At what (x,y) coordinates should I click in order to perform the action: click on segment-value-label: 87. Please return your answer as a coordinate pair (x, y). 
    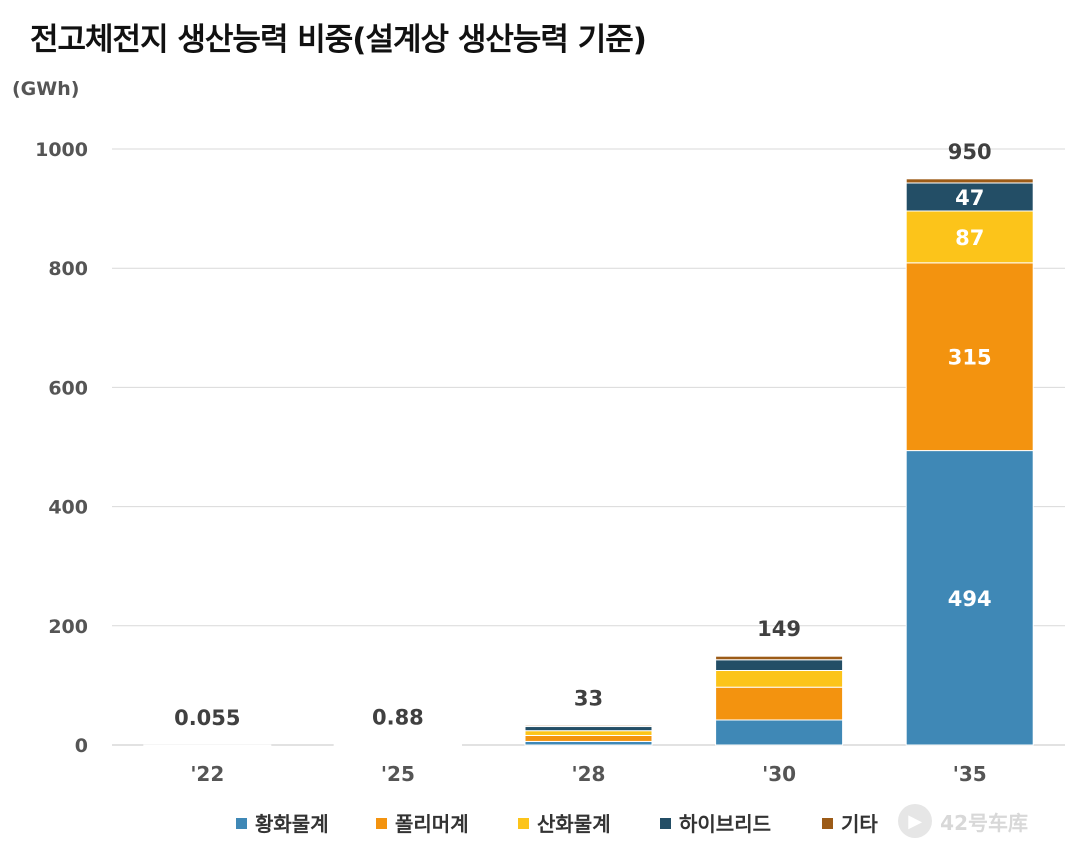
    Looking at the image, I should click on (969, 238).